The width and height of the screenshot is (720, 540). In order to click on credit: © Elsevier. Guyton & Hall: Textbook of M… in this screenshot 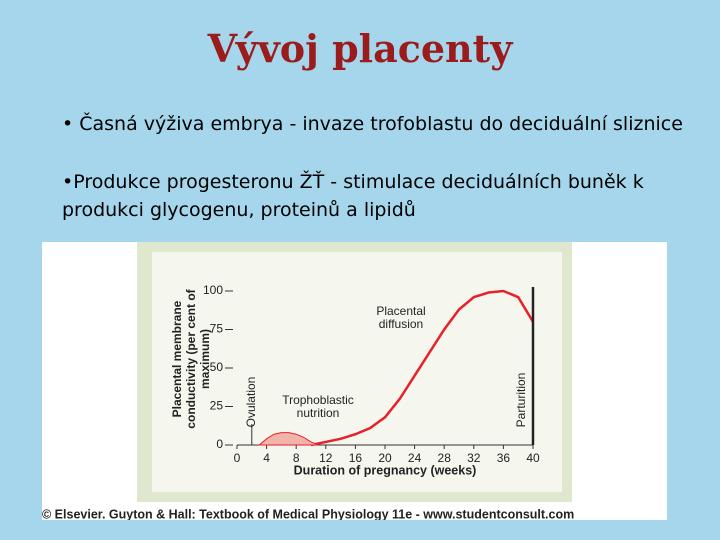, I will do `click(308, 513)`.